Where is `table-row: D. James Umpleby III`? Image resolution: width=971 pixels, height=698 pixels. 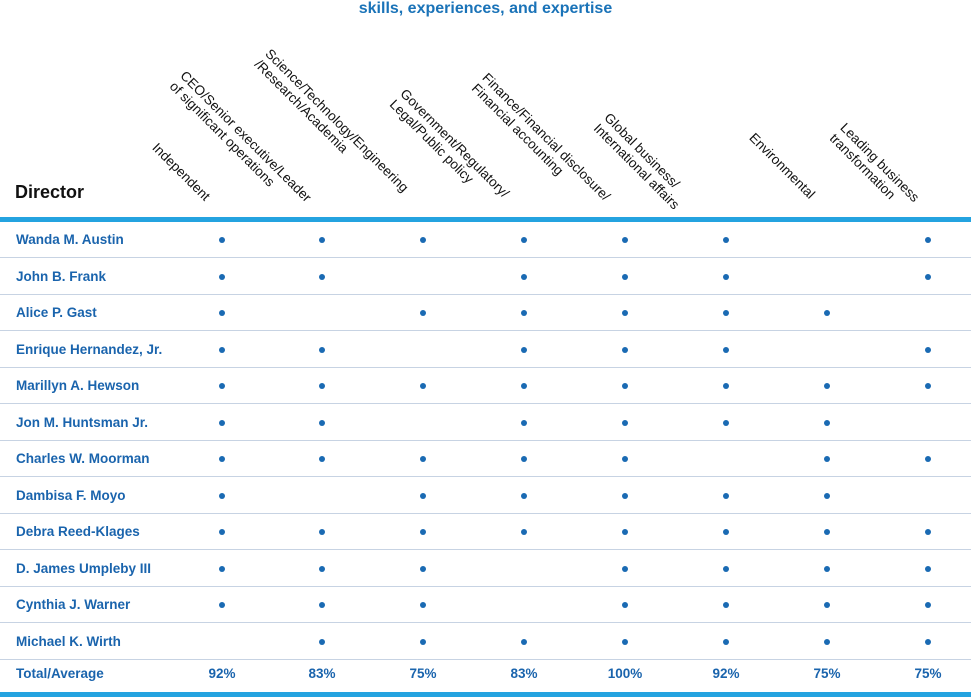 table-row: D. James Umpleby III is located at coordinates (485, 569).